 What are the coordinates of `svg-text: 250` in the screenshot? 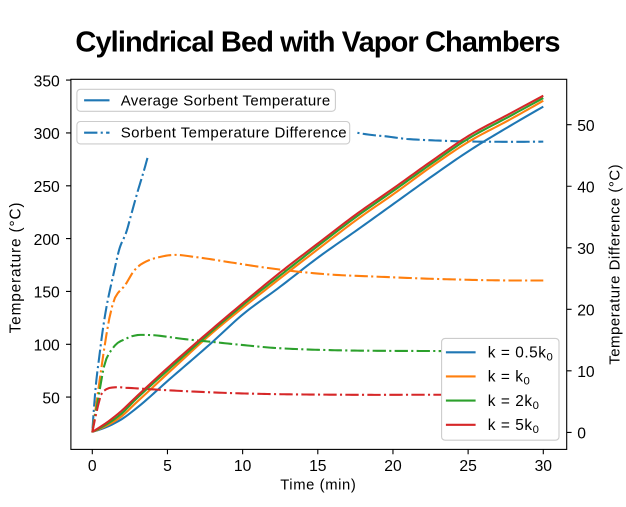 It's located at (47, 187).